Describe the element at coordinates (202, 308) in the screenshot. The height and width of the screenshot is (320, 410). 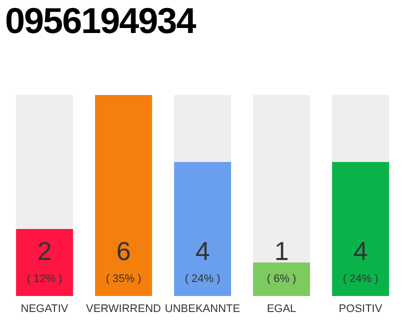
I see `x-tick-label: UNBEKANNTE` at that location.